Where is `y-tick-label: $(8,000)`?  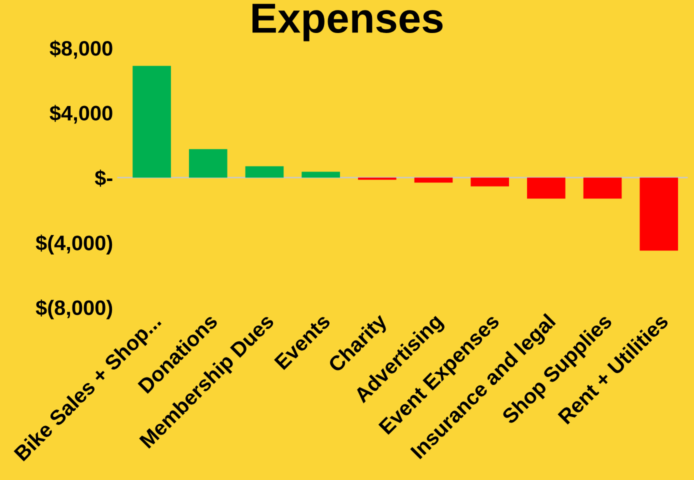 y-tick-label: $(8,000) is located at coordinates (74, 309).